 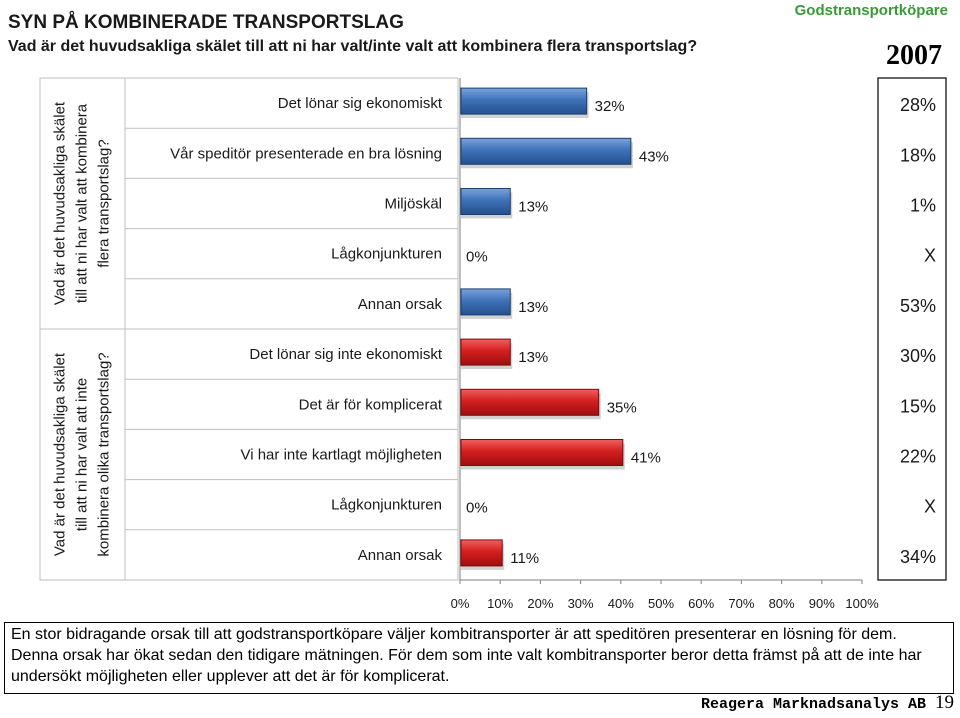 What do you see at coordinates (914, 55) in the screenshot?
I see `year-label: 2007` at bounding box center [914, 55].